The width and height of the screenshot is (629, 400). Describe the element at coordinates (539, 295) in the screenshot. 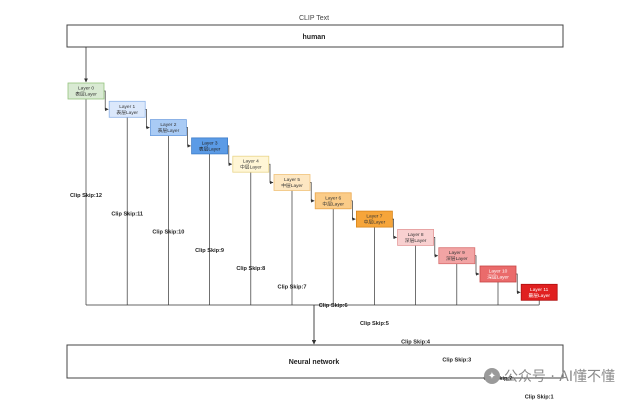

I see `layer-depth: 最层Layer` at that location.